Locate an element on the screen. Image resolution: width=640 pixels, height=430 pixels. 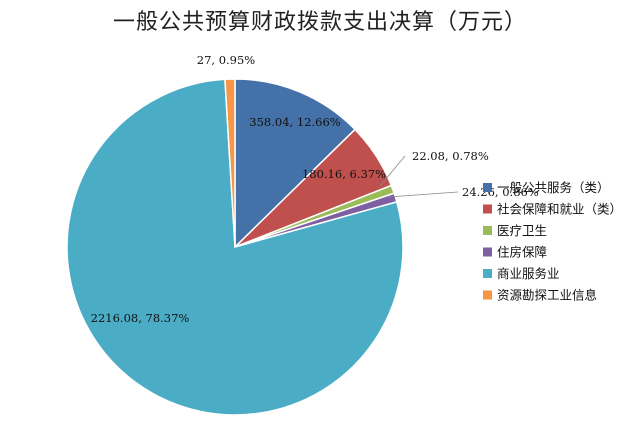
label-leader-lines is located at coordinates (419, 176).